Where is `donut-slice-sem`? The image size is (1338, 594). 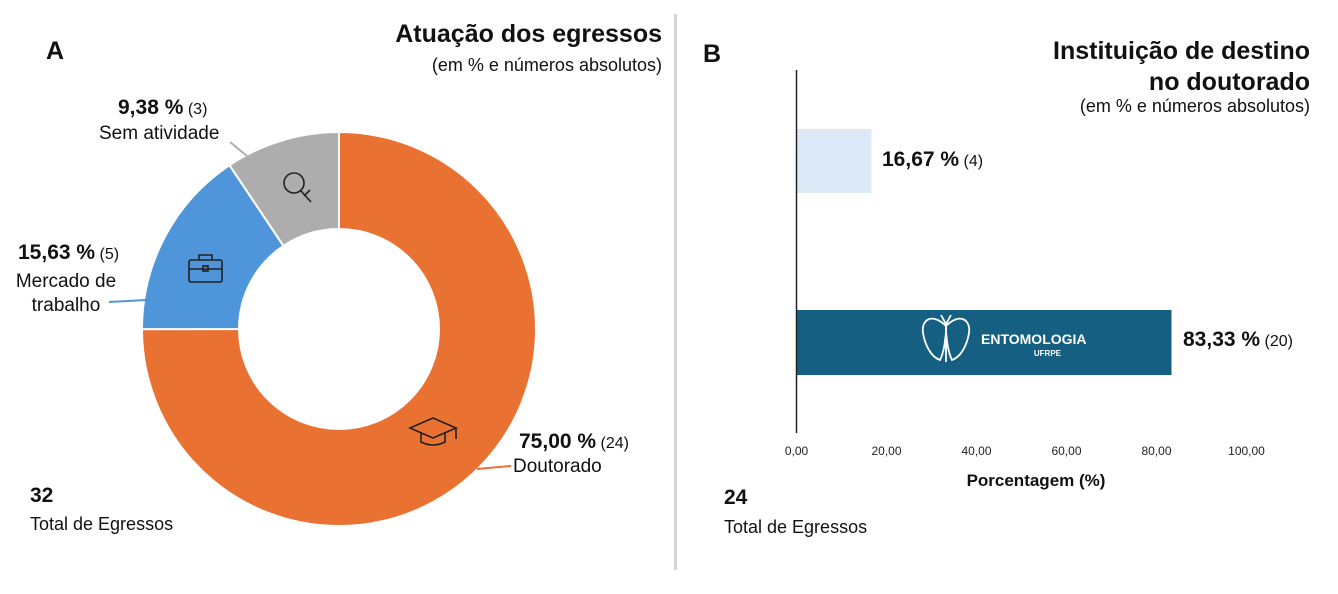
donut-slice-sem is located at coordinates (284, 189).